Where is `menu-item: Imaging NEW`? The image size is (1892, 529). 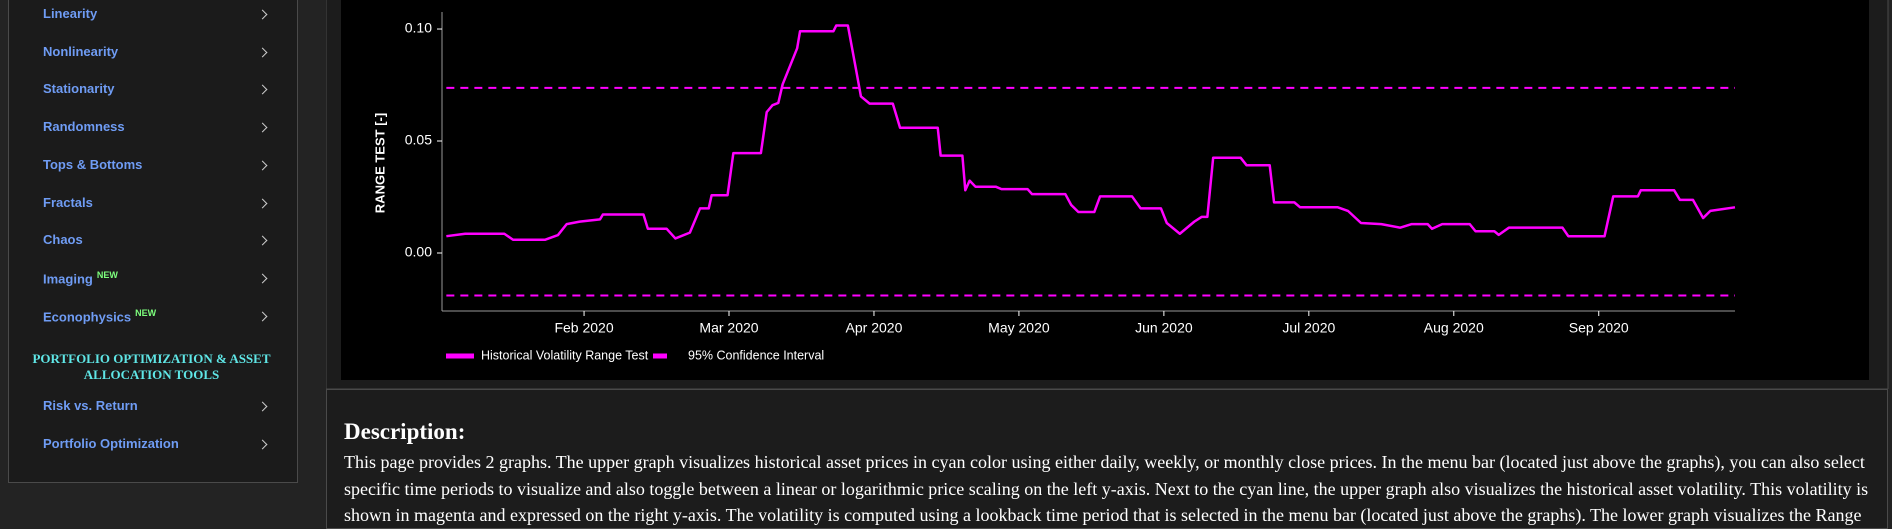
menu-item: Imaging NEW is located at coordinates (80, 278).